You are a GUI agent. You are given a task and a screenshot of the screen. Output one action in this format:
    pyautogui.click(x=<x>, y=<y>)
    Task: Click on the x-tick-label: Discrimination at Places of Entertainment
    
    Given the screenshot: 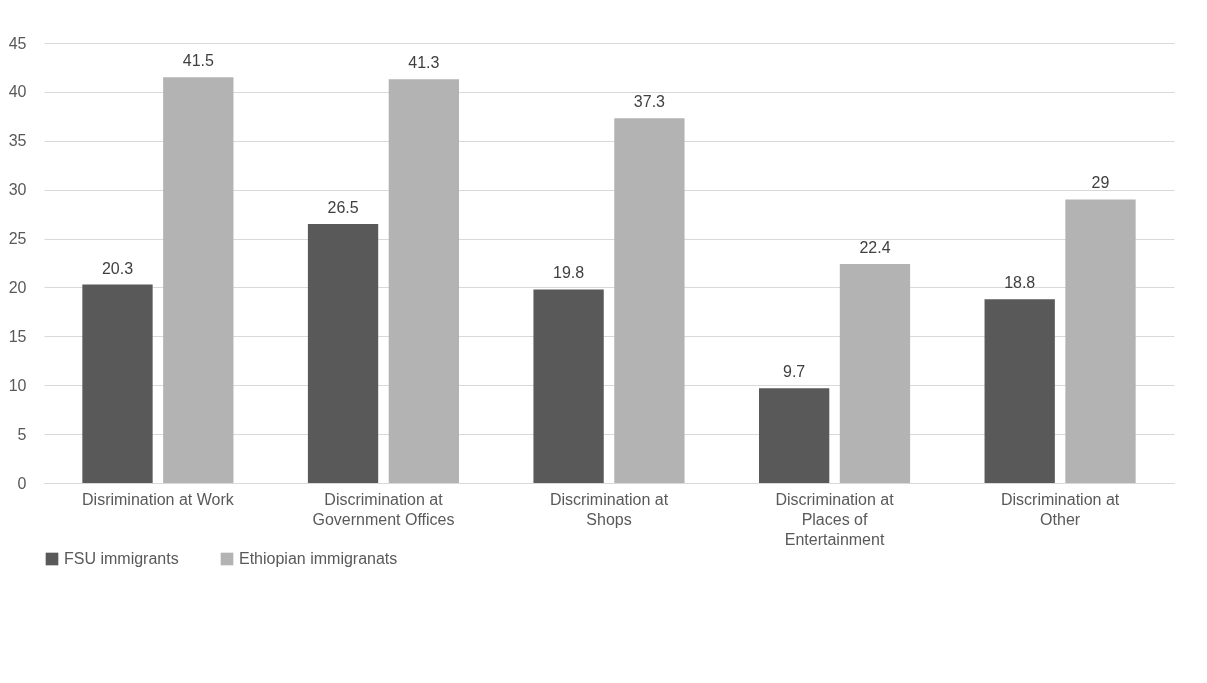 What is the action you would take?
    pyautogui.click(x=835, y=519)
    